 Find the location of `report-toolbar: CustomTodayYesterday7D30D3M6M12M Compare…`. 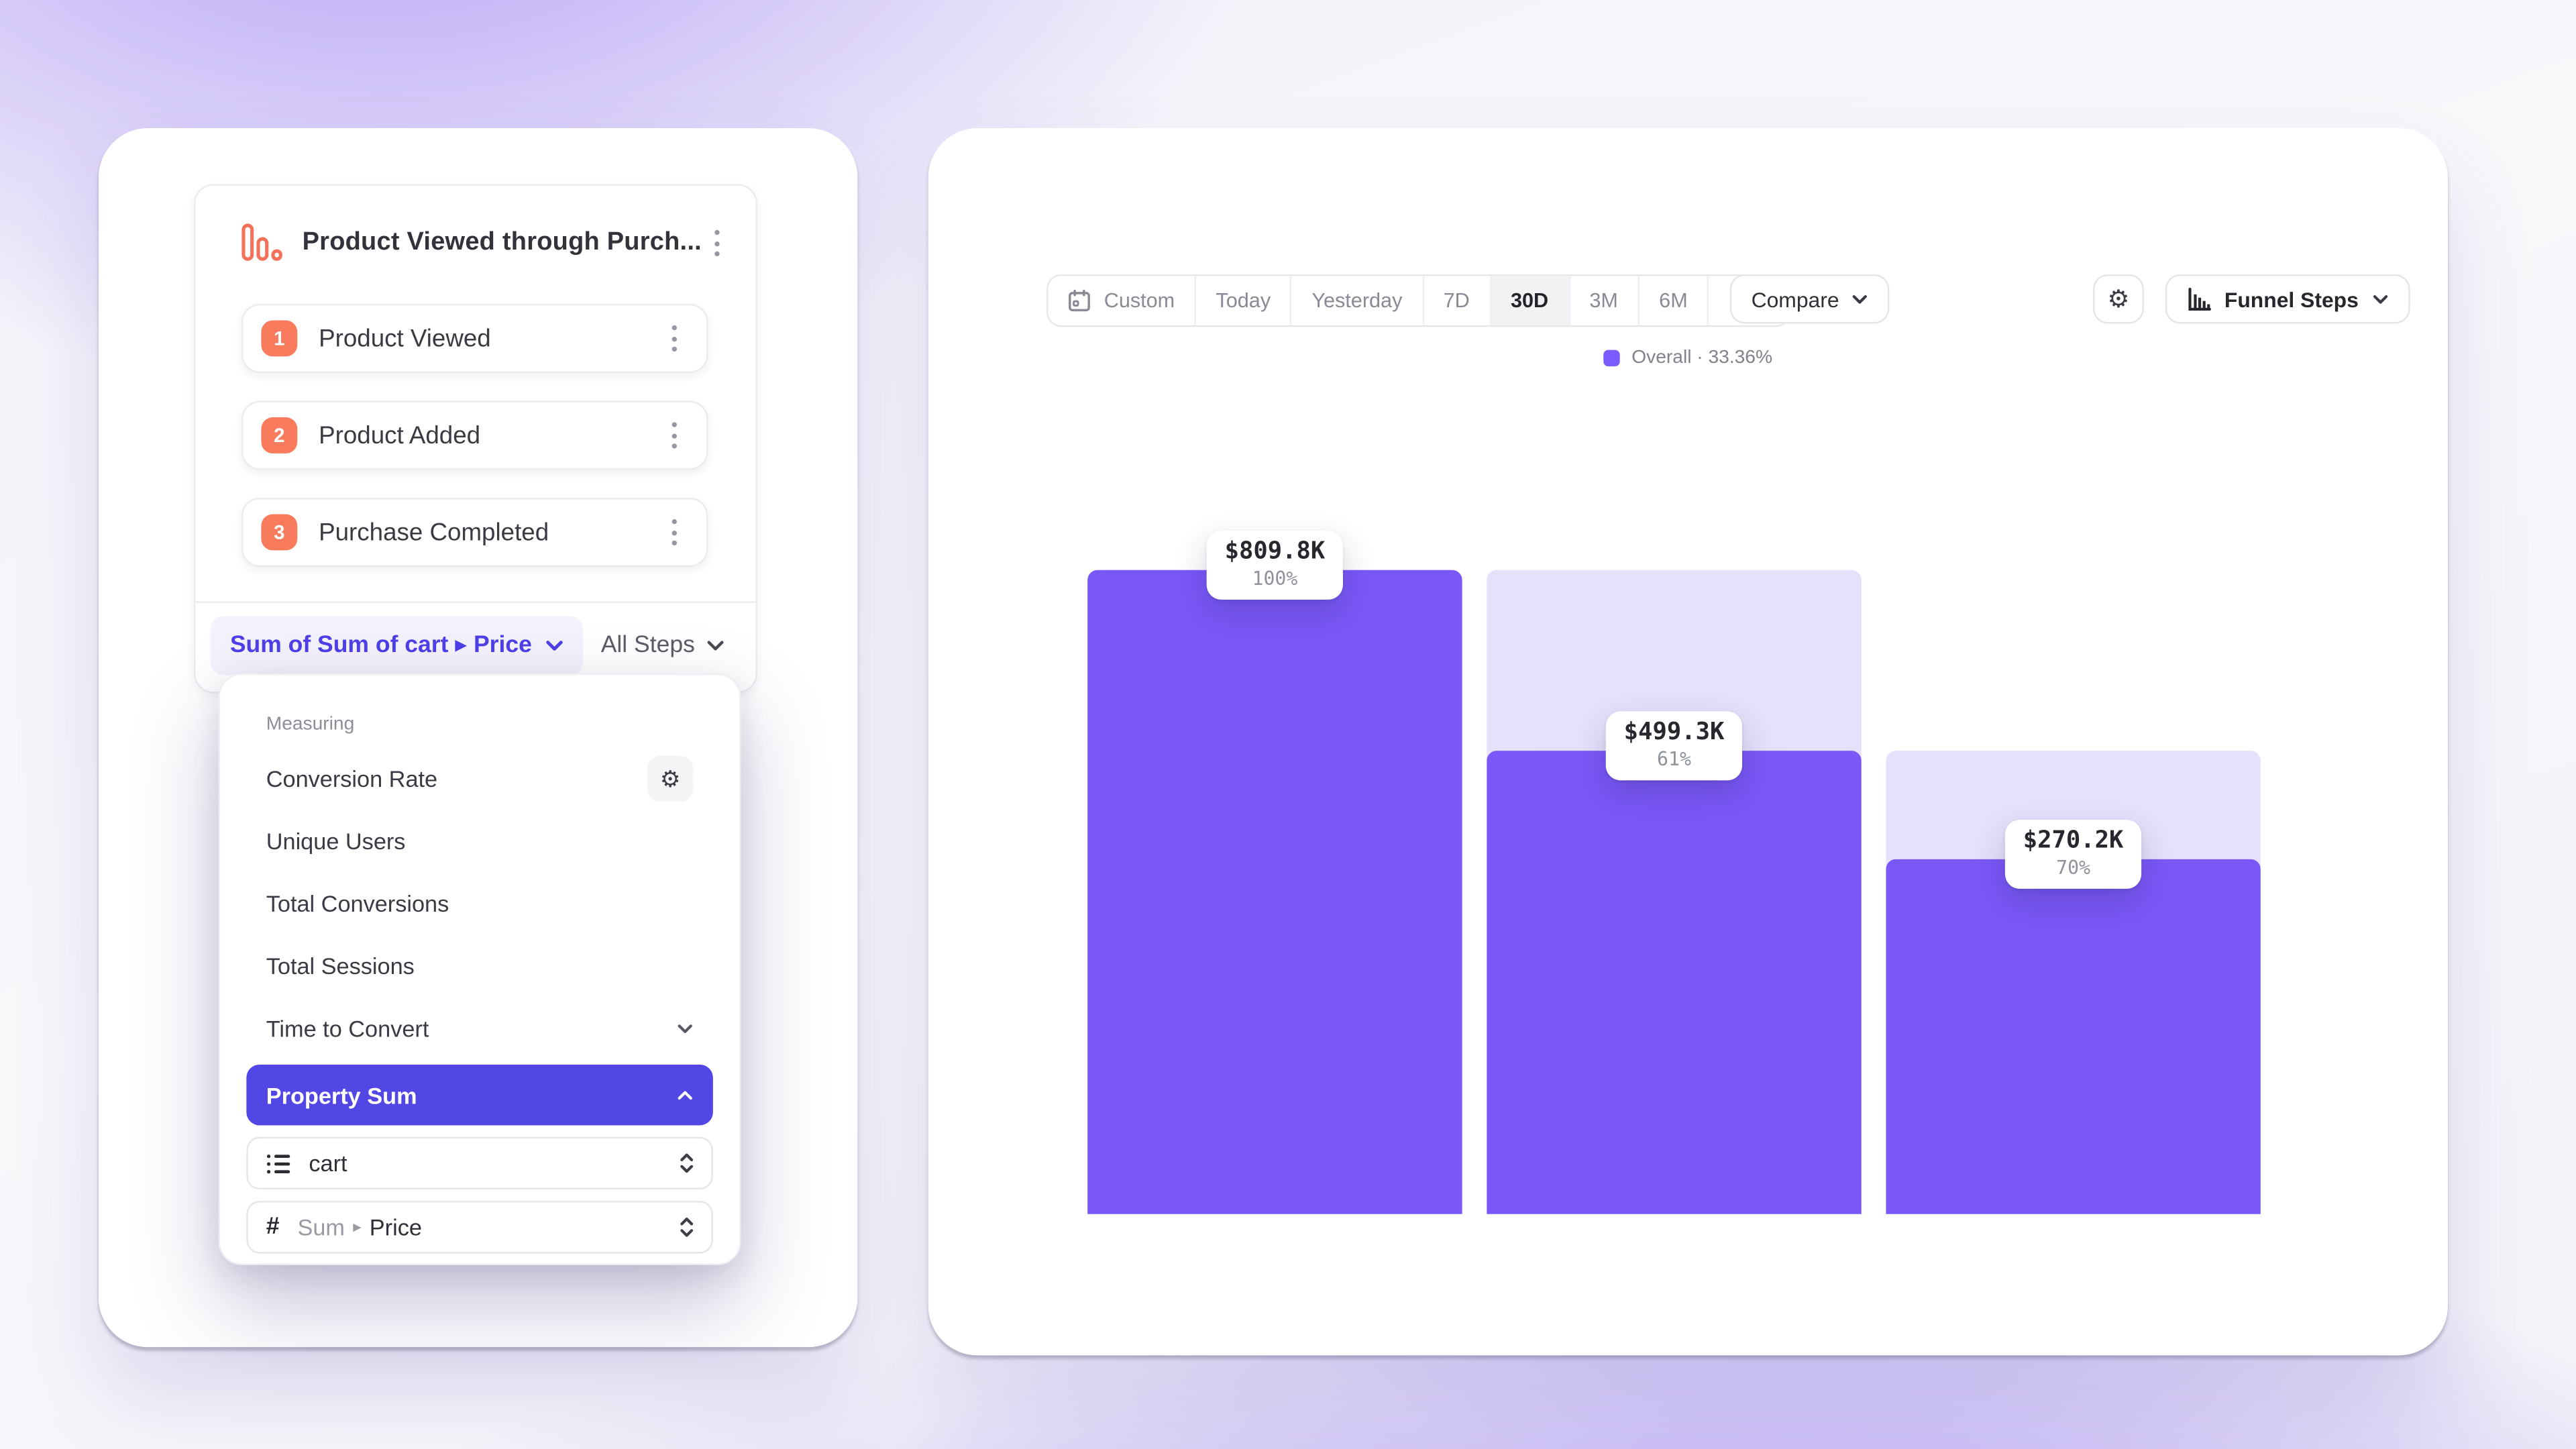

report-toolbar: CustomTodayYesterday7D30D3M6M12M Compare… is located at coordinates (1688, 300).